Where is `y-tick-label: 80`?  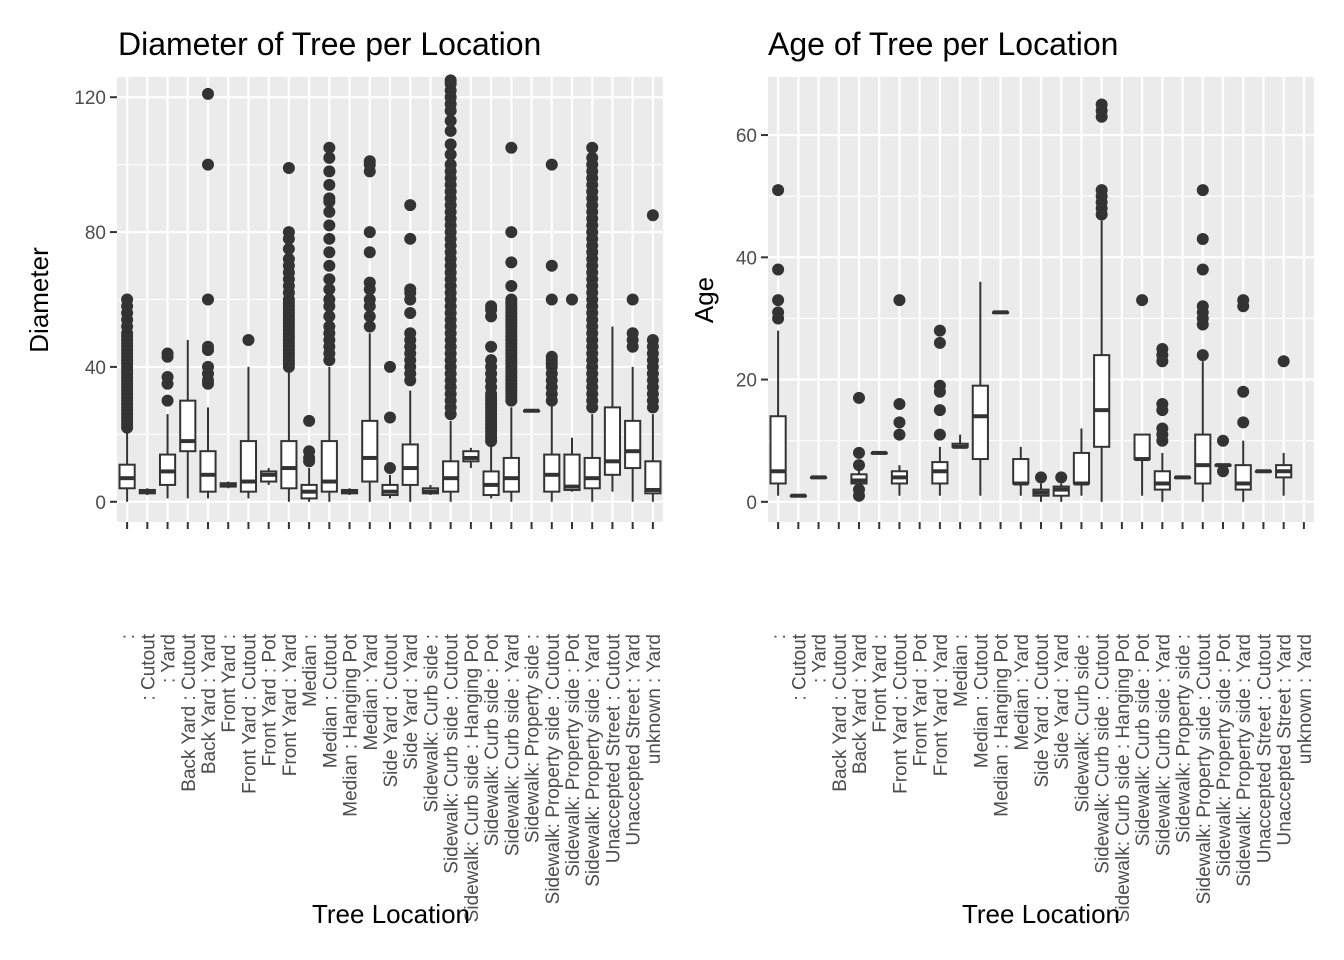 y-tick-label: 80 is located at coordinates (95, 233).